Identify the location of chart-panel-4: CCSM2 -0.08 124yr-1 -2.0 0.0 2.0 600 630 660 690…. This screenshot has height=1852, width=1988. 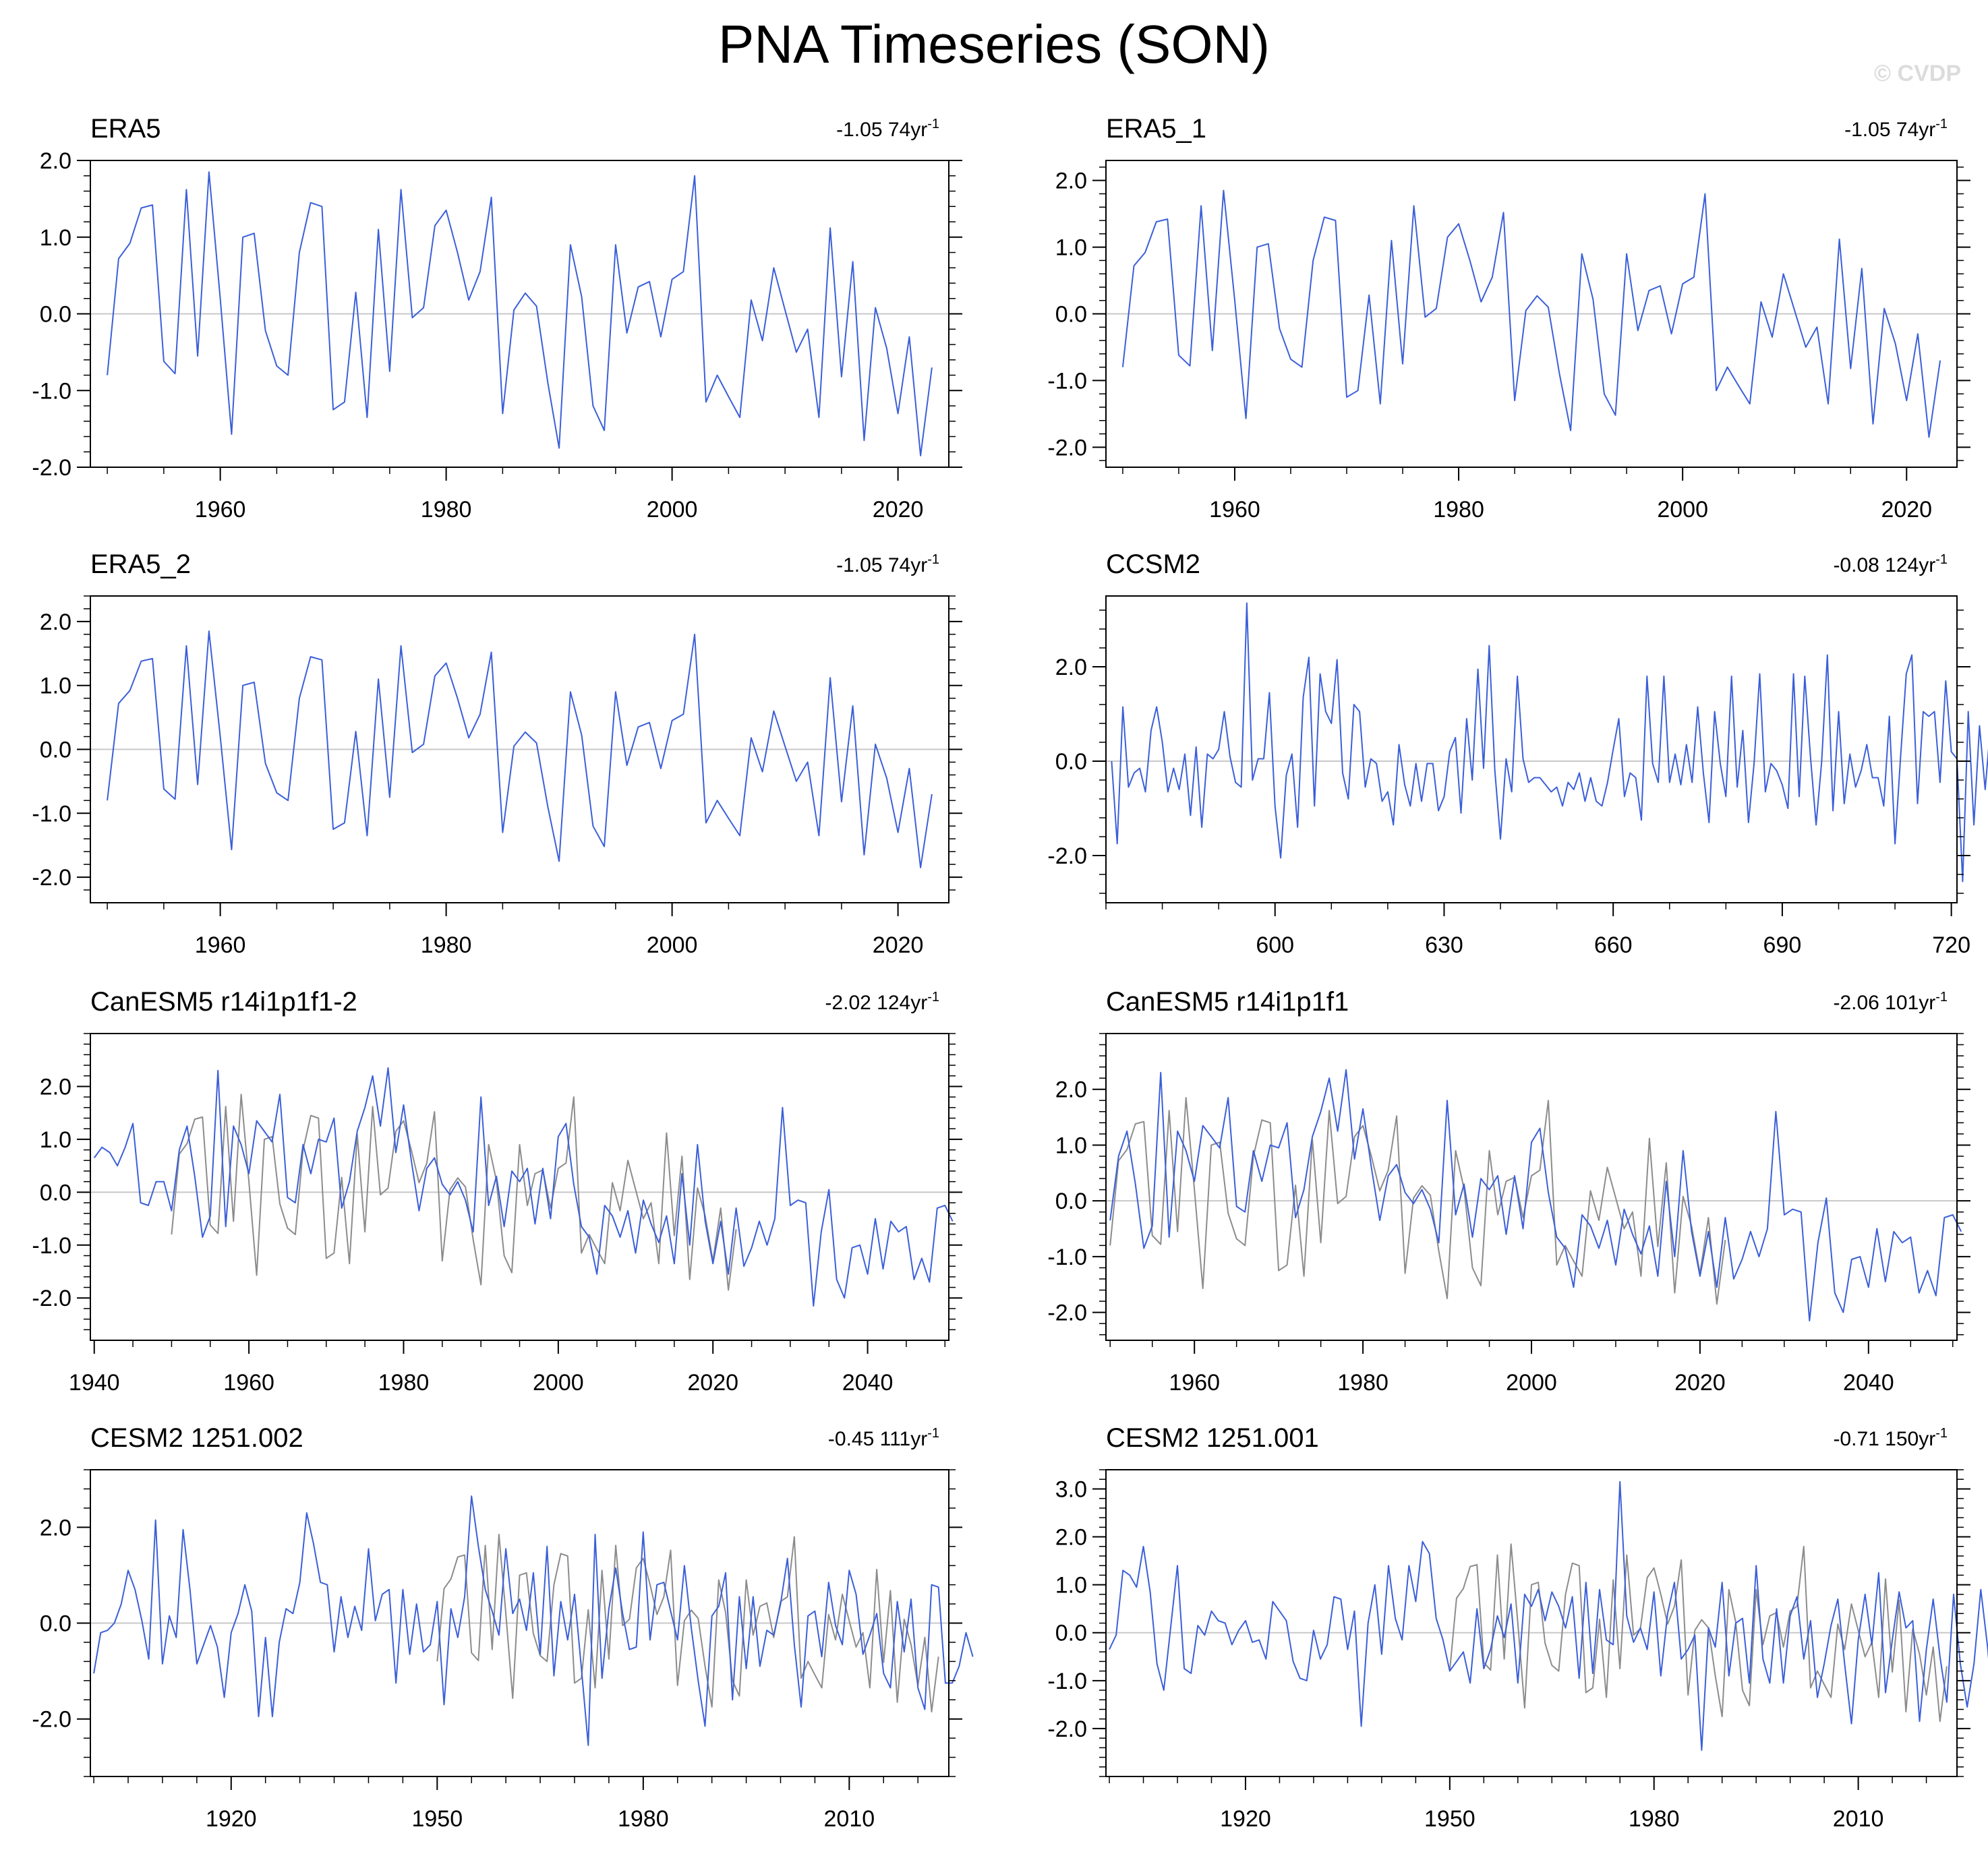
(1518, 754).